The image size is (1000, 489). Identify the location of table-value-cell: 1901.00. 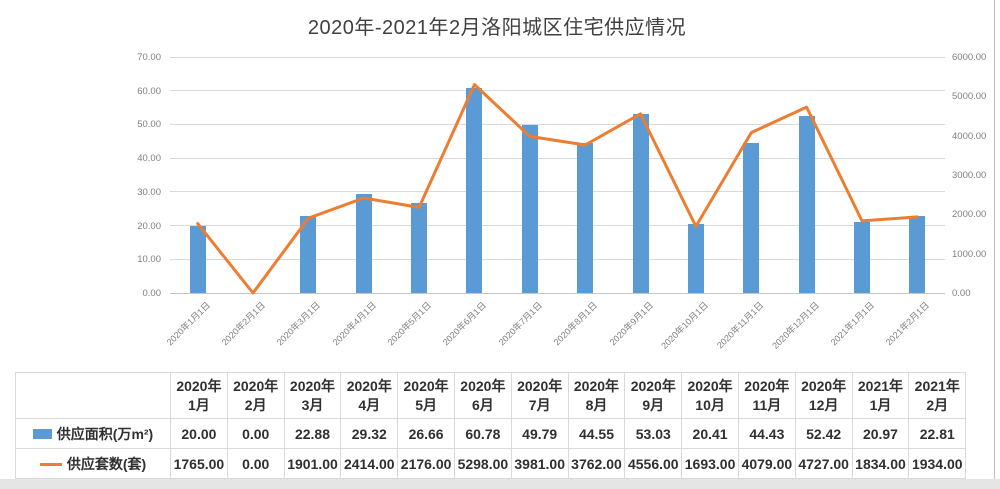
(312, 463).